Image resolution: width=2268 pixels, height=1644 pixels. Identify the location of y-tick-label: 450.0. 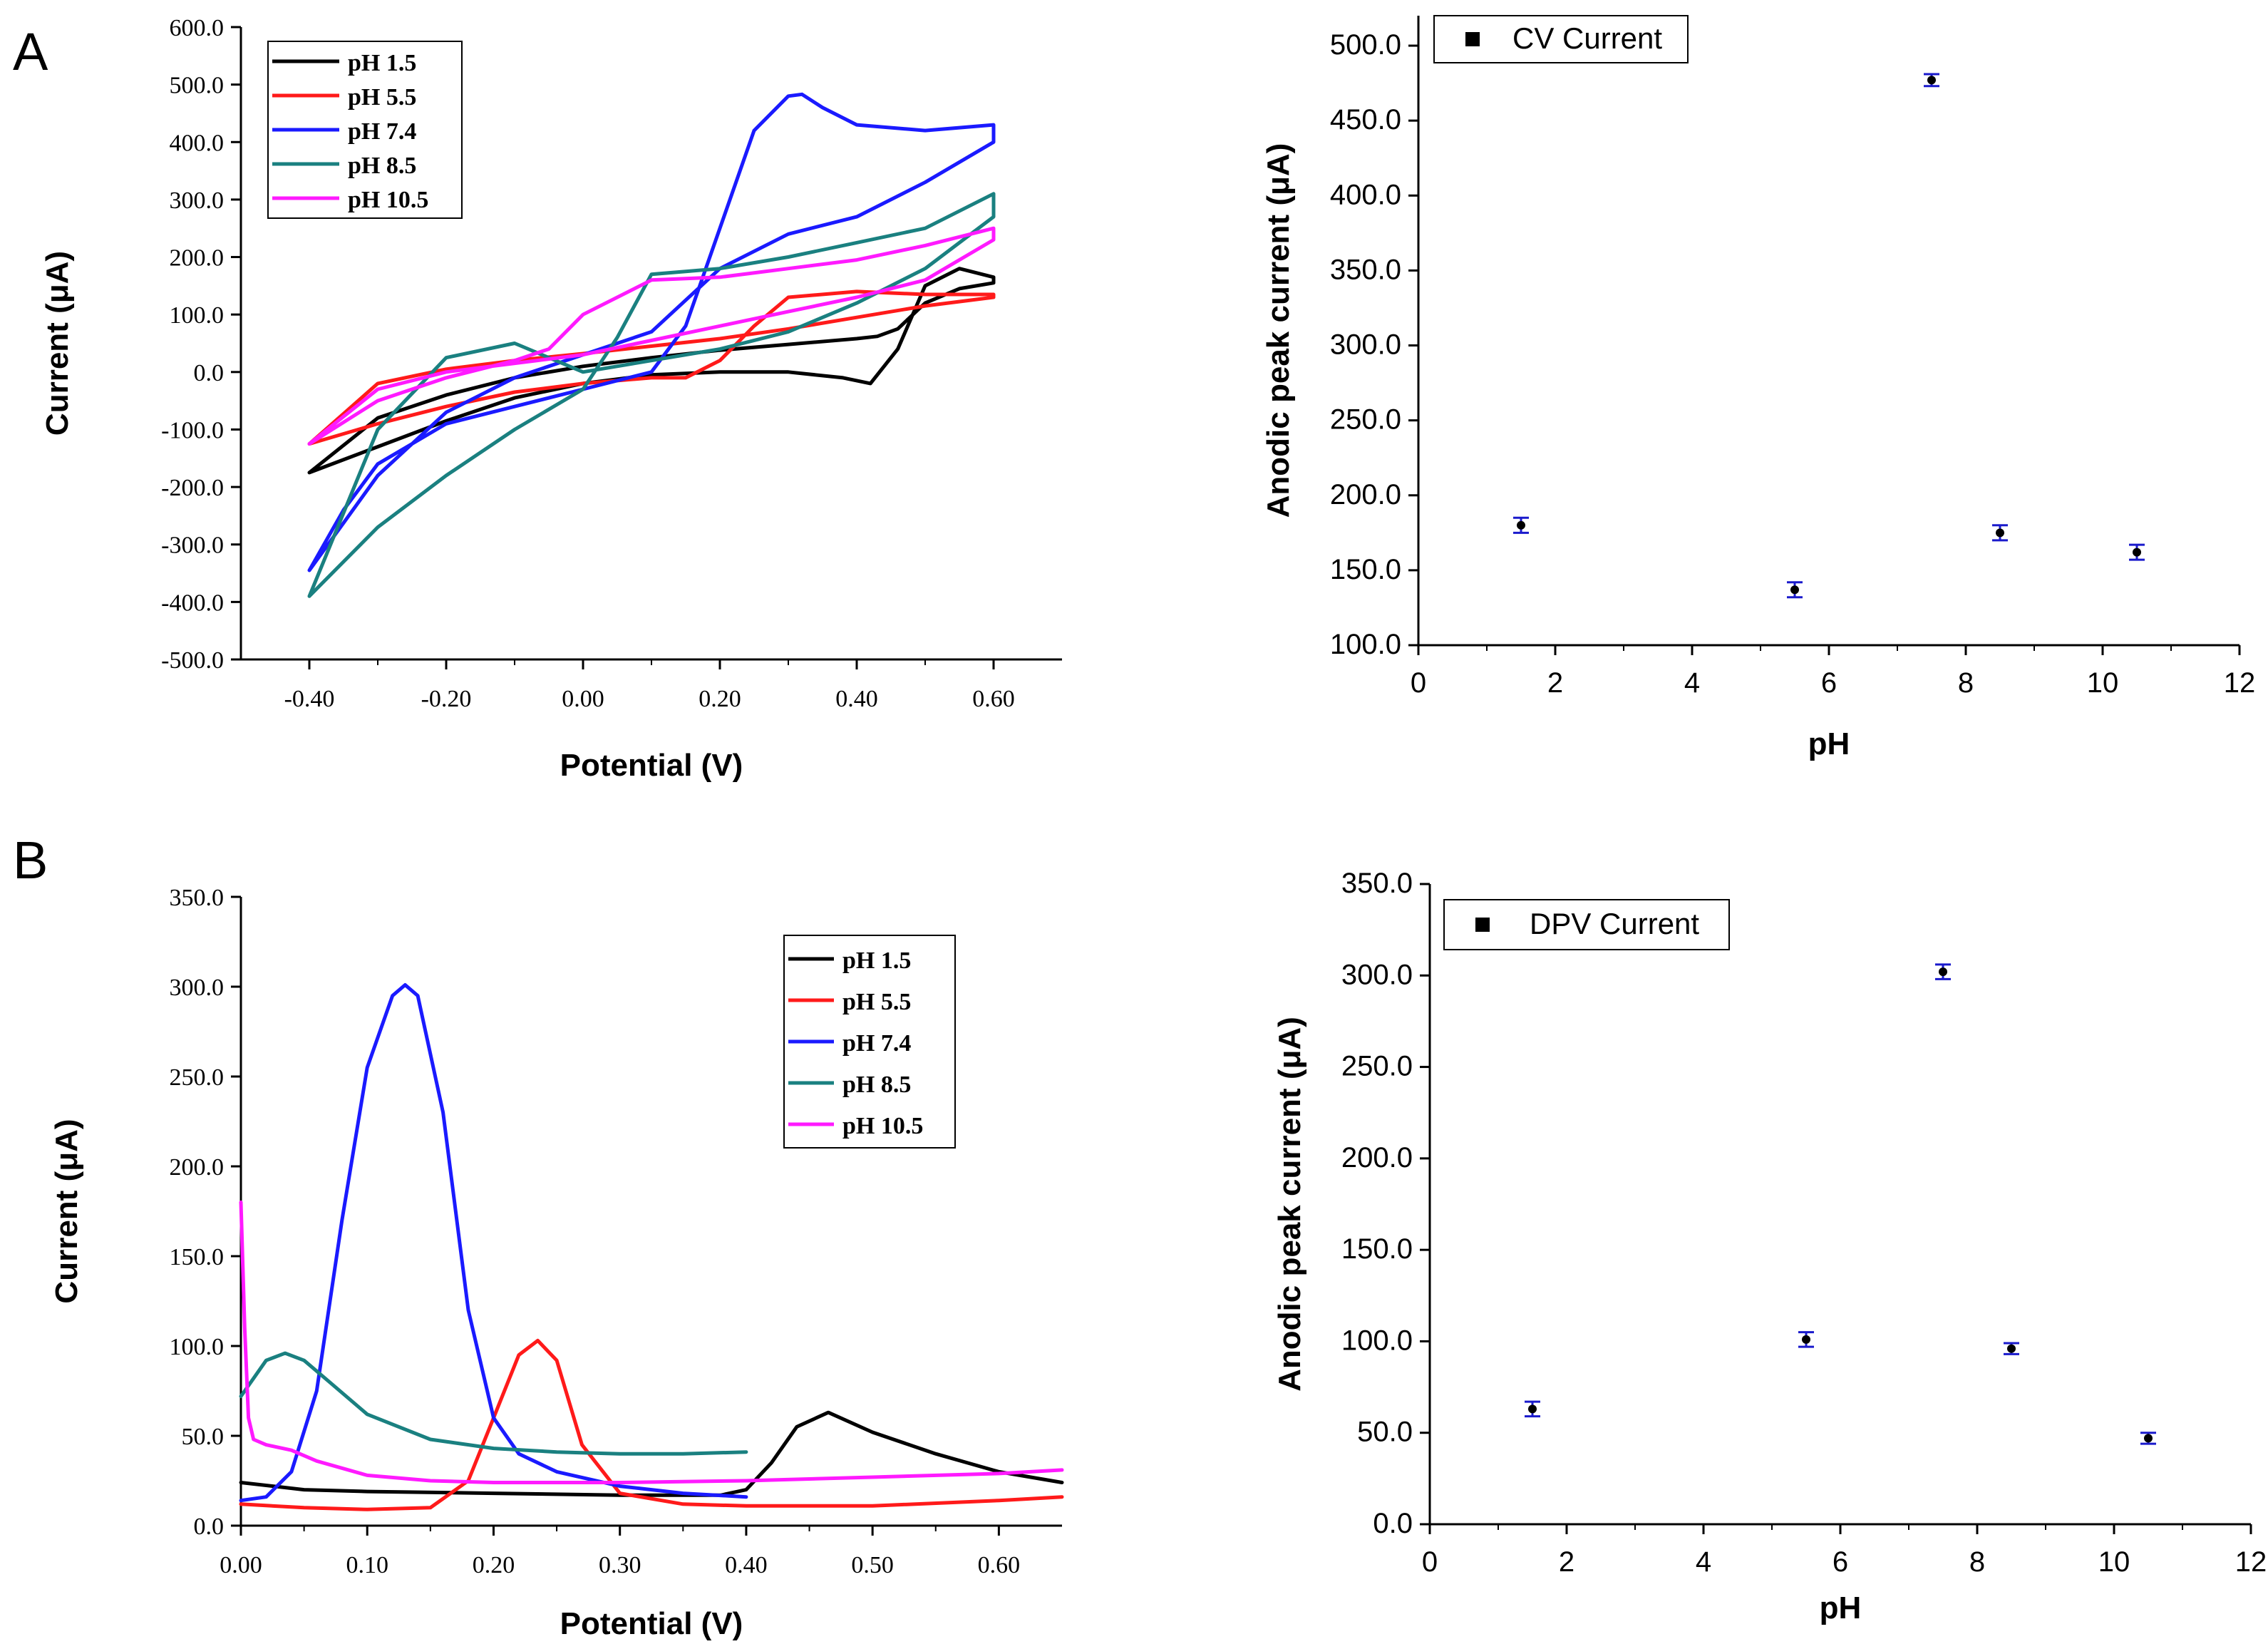
(1365, 119).